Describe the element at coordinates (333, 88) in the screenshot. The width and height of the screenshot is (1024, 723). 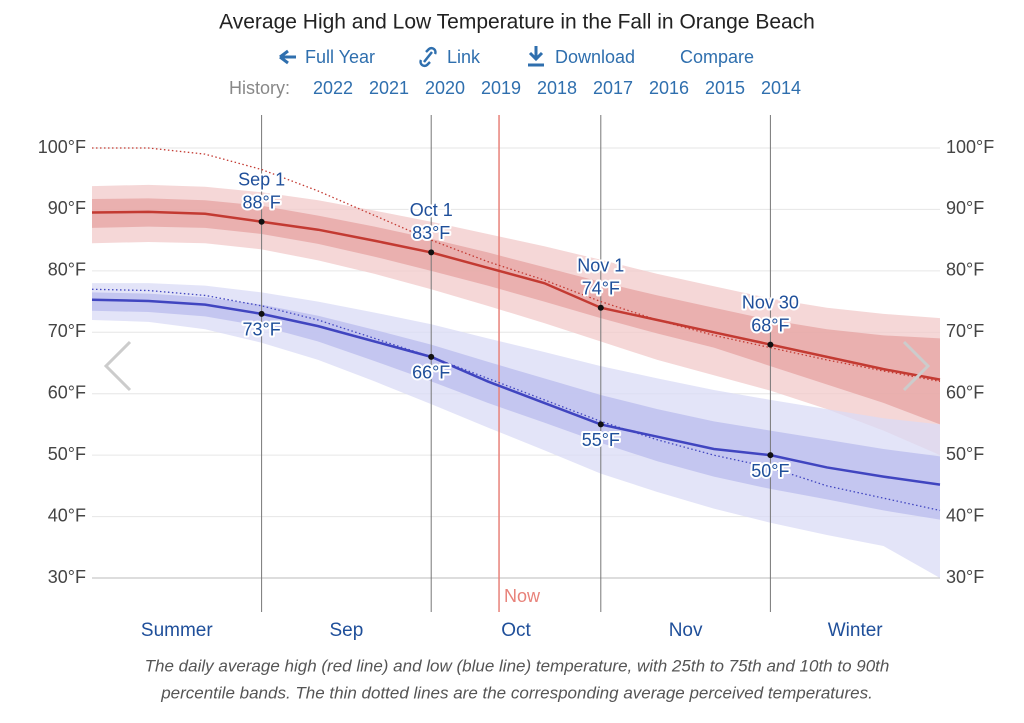
I see `history-year: 2022` at that location.